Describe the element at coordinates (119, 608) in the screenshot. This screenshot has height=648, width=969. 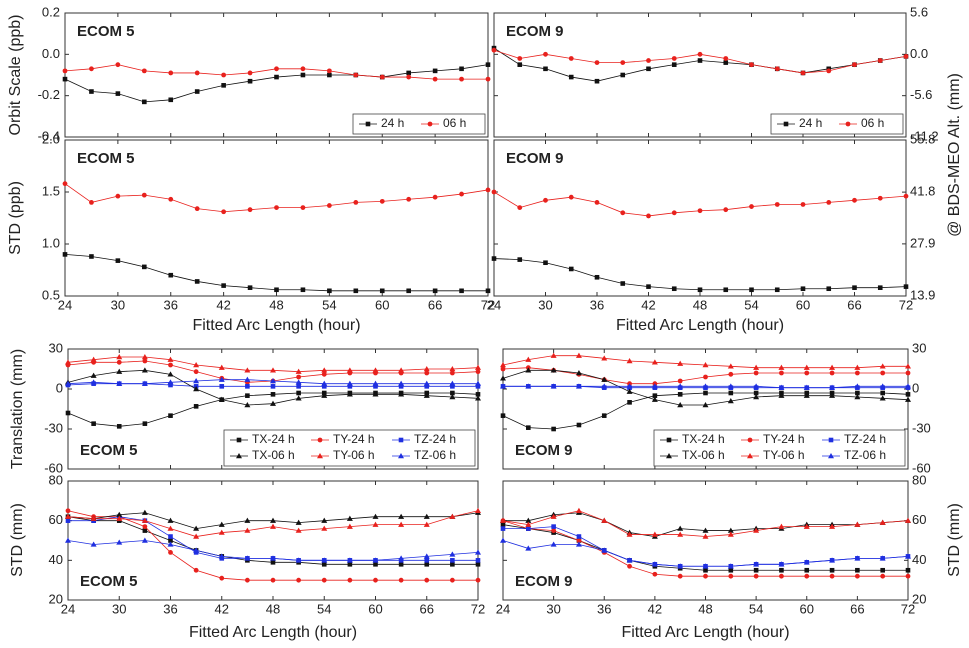
I see `x-tick-label: 30` at that location.